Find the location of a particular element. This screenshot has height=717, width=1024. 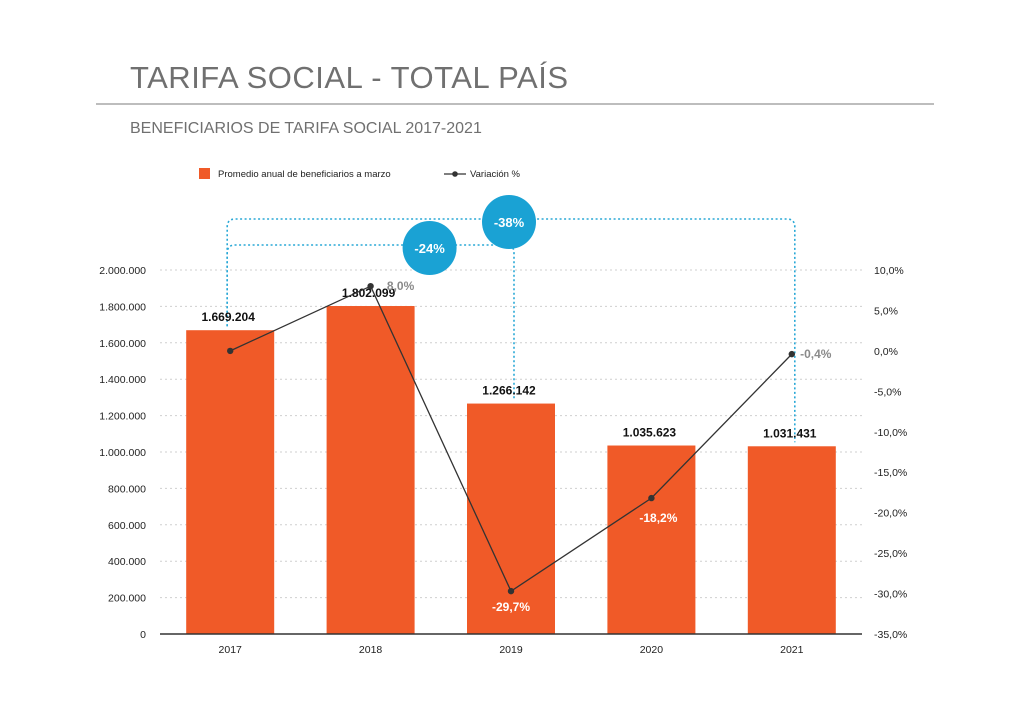

x-tick-label: 2019 is located at coordinates (511, 650).